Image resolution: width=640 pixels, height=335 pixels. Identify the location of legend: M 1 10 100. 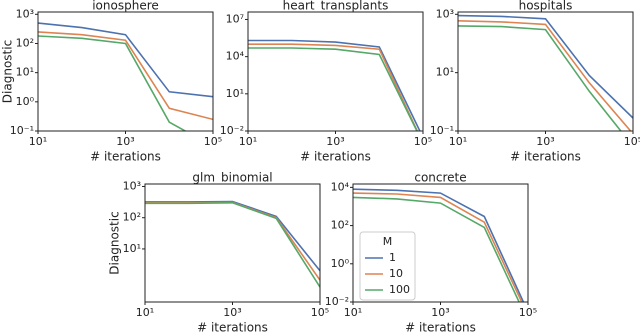
(387, 266).